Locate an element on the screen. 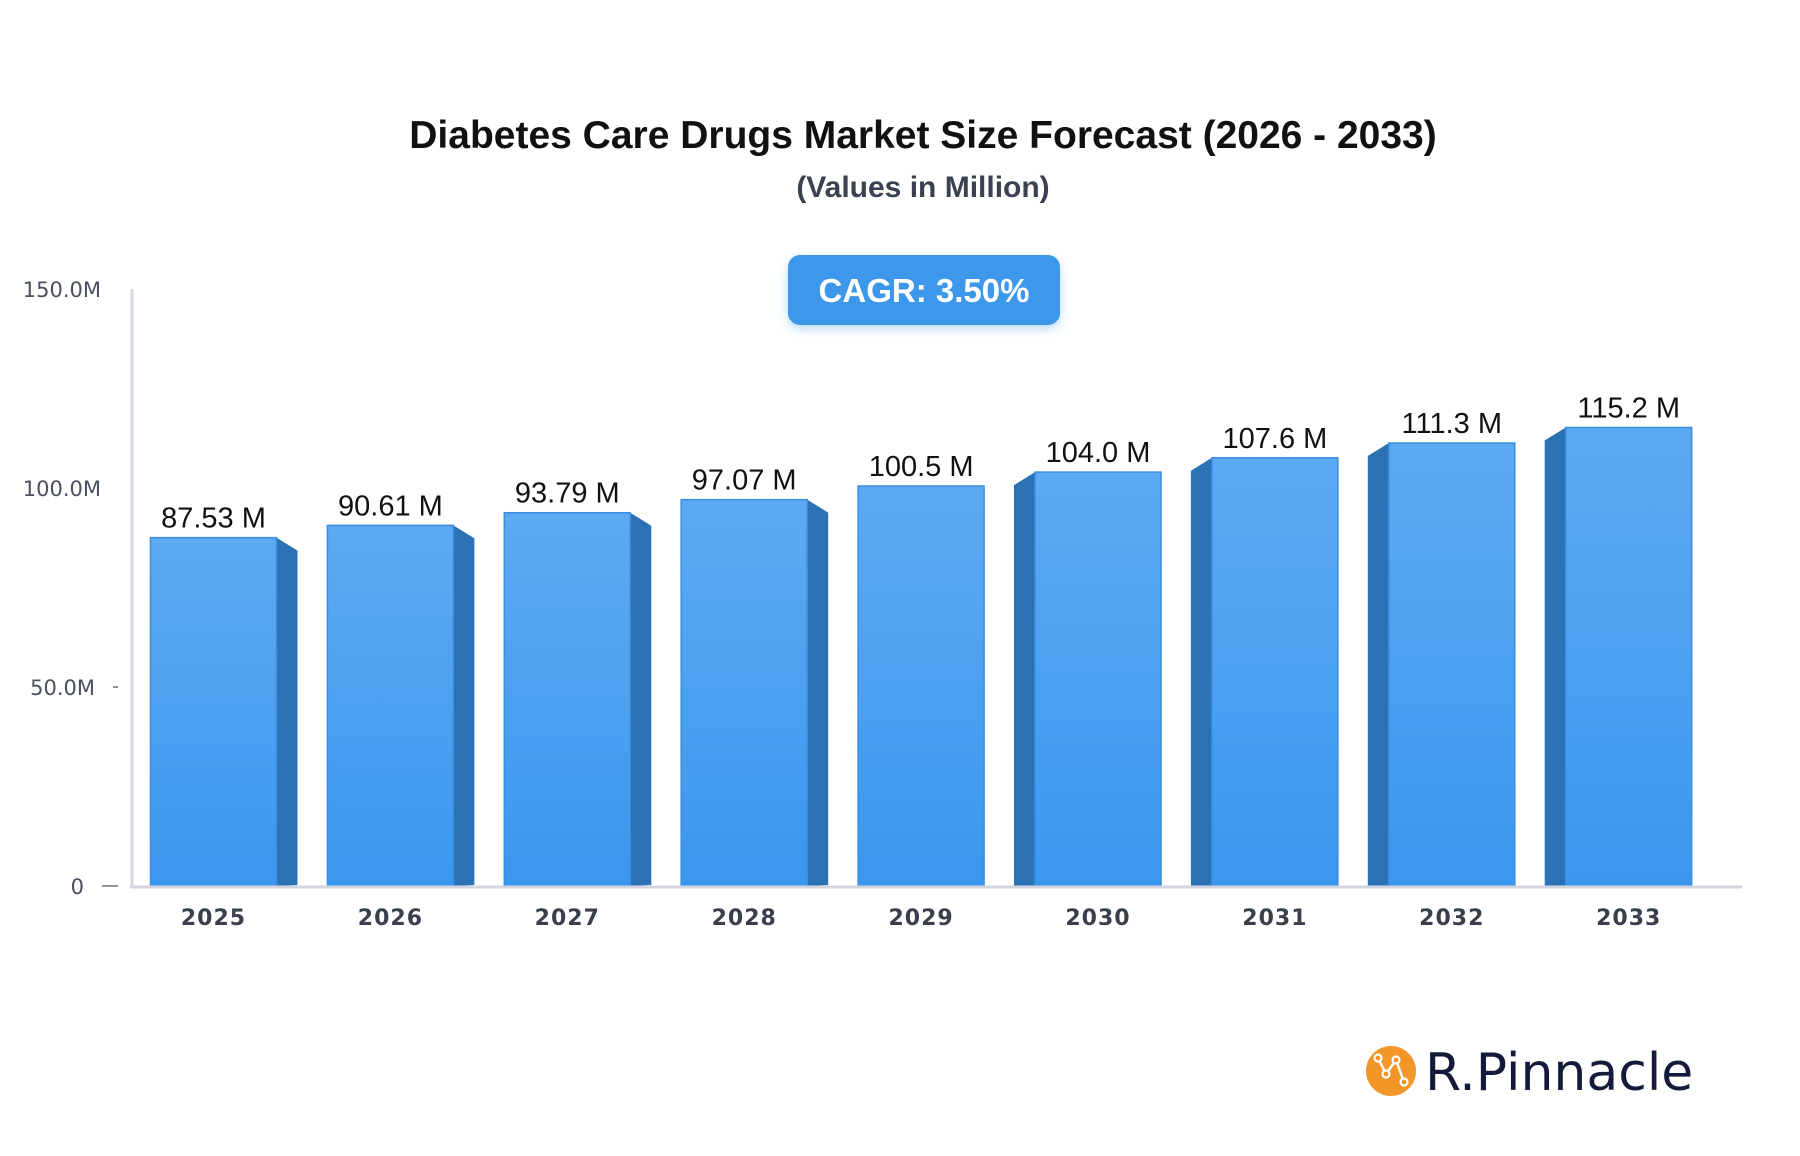  cagr-badge-background is located at coordinates (924, 290).